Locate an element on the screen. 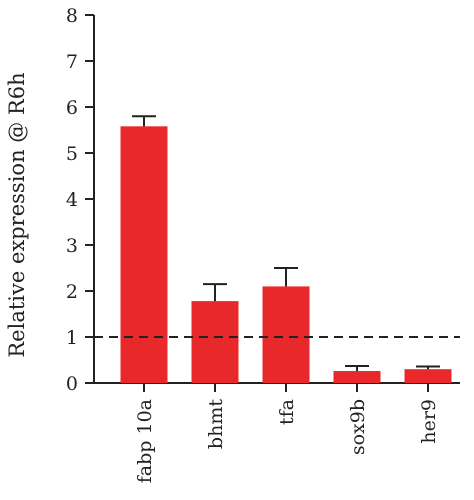 The height and width of the screenshot is (500, 474). y-tick-label: 3 is located at coordinates (72, 246).